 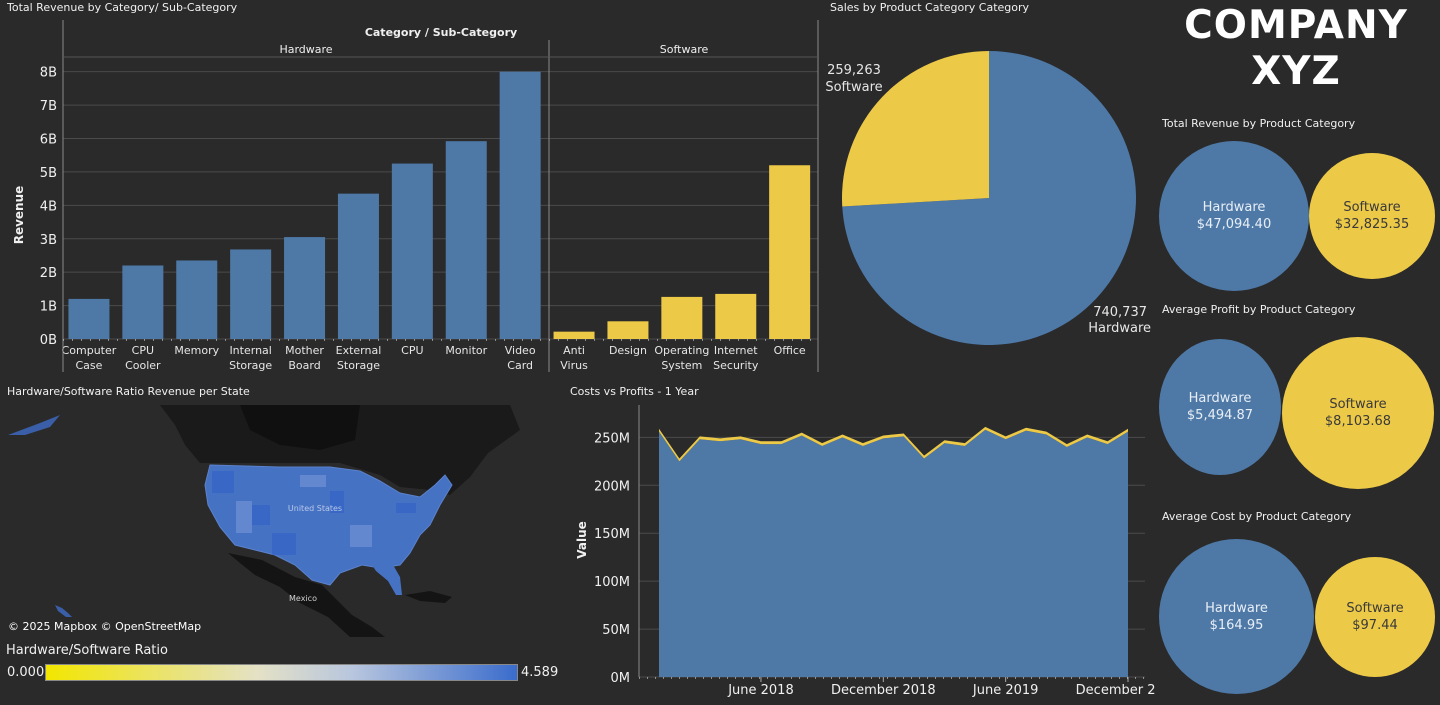 What do you see at coordinates (122, 7) in the screenshot?
I see `bar-chart-title: Total Revenue by Category/ Sub-Category` at bounding box center [122, 7].